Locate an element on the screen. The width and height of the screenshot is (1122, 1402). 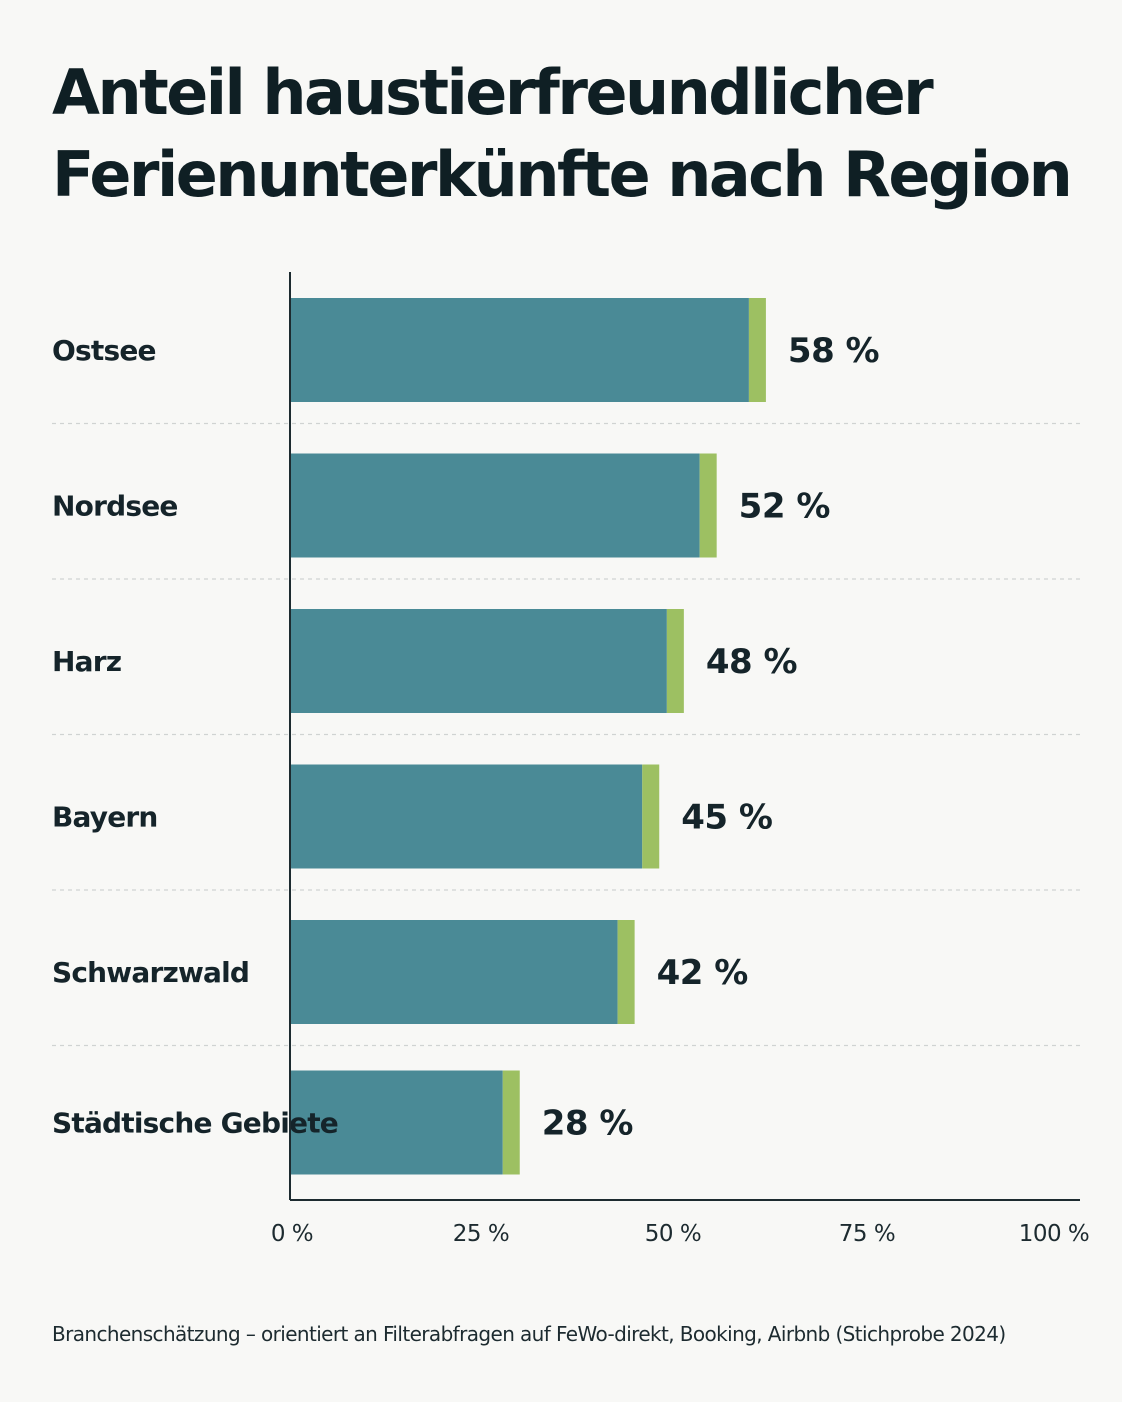
value-label: 52 % is located at coordinates (784, 507).